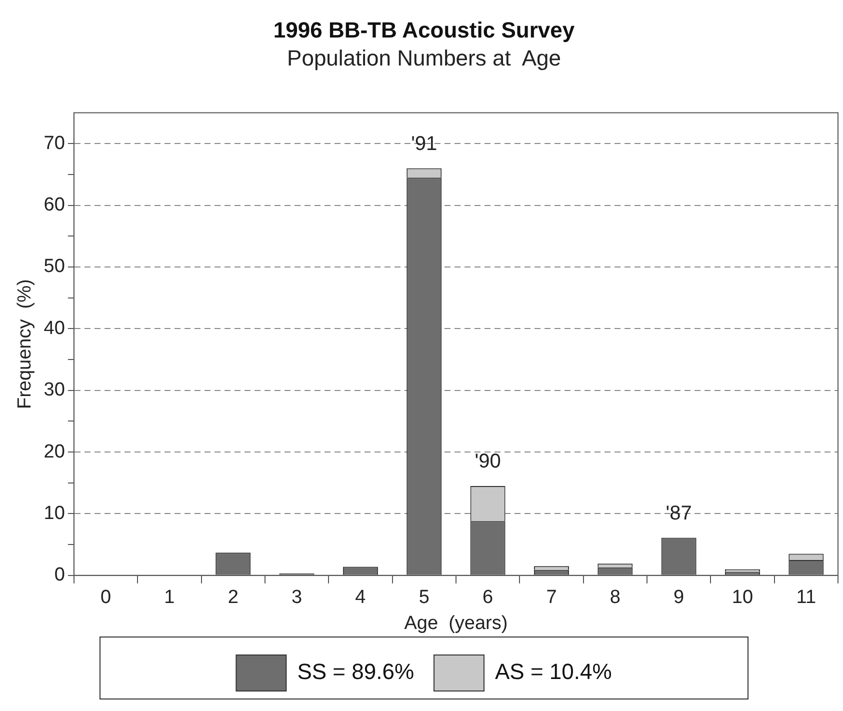 The height and width of the screenshot is (711, 843). Describe the element at coordinates (54, 513) in the screenshot. I see `y-tick-label: 10` at that location.